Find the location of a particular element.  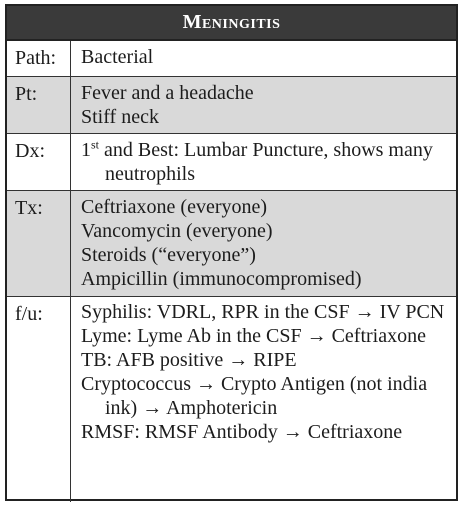

fu-entry: Syphilis: VDRL, RPR in the CSF → IV PCN is located at coordinates (265, 312).